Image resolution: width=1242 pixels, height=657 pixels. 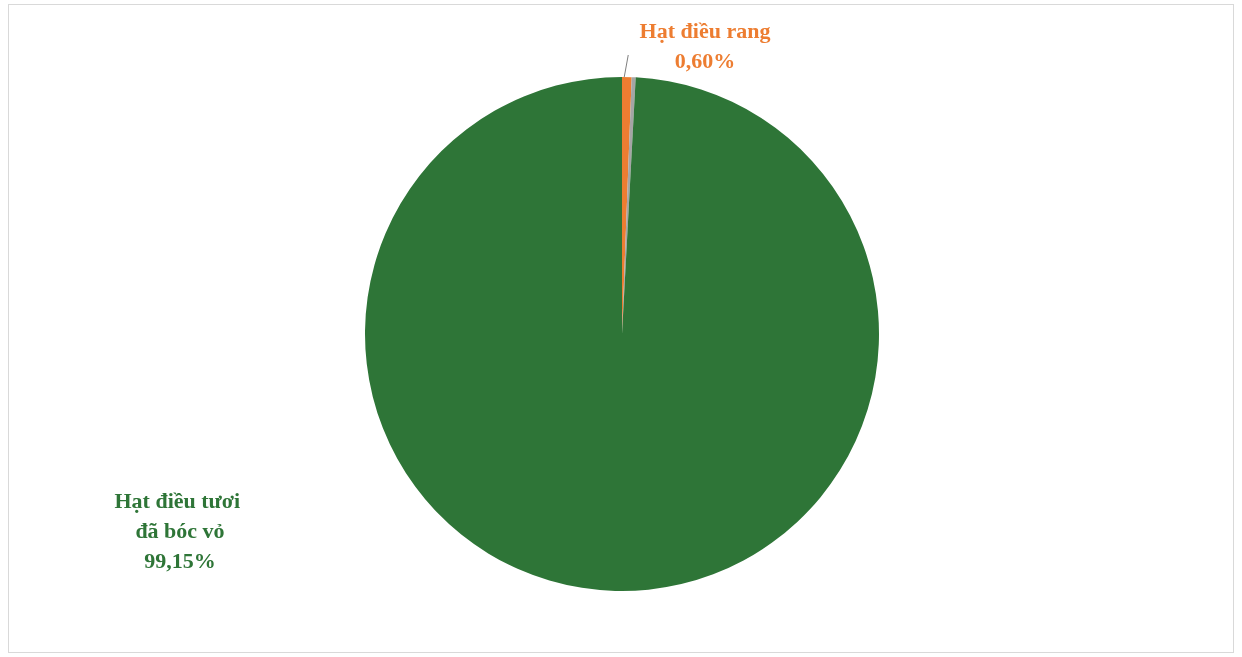 I want to click on slice-label: Hạt điều rang, so click(x=705, y=30).